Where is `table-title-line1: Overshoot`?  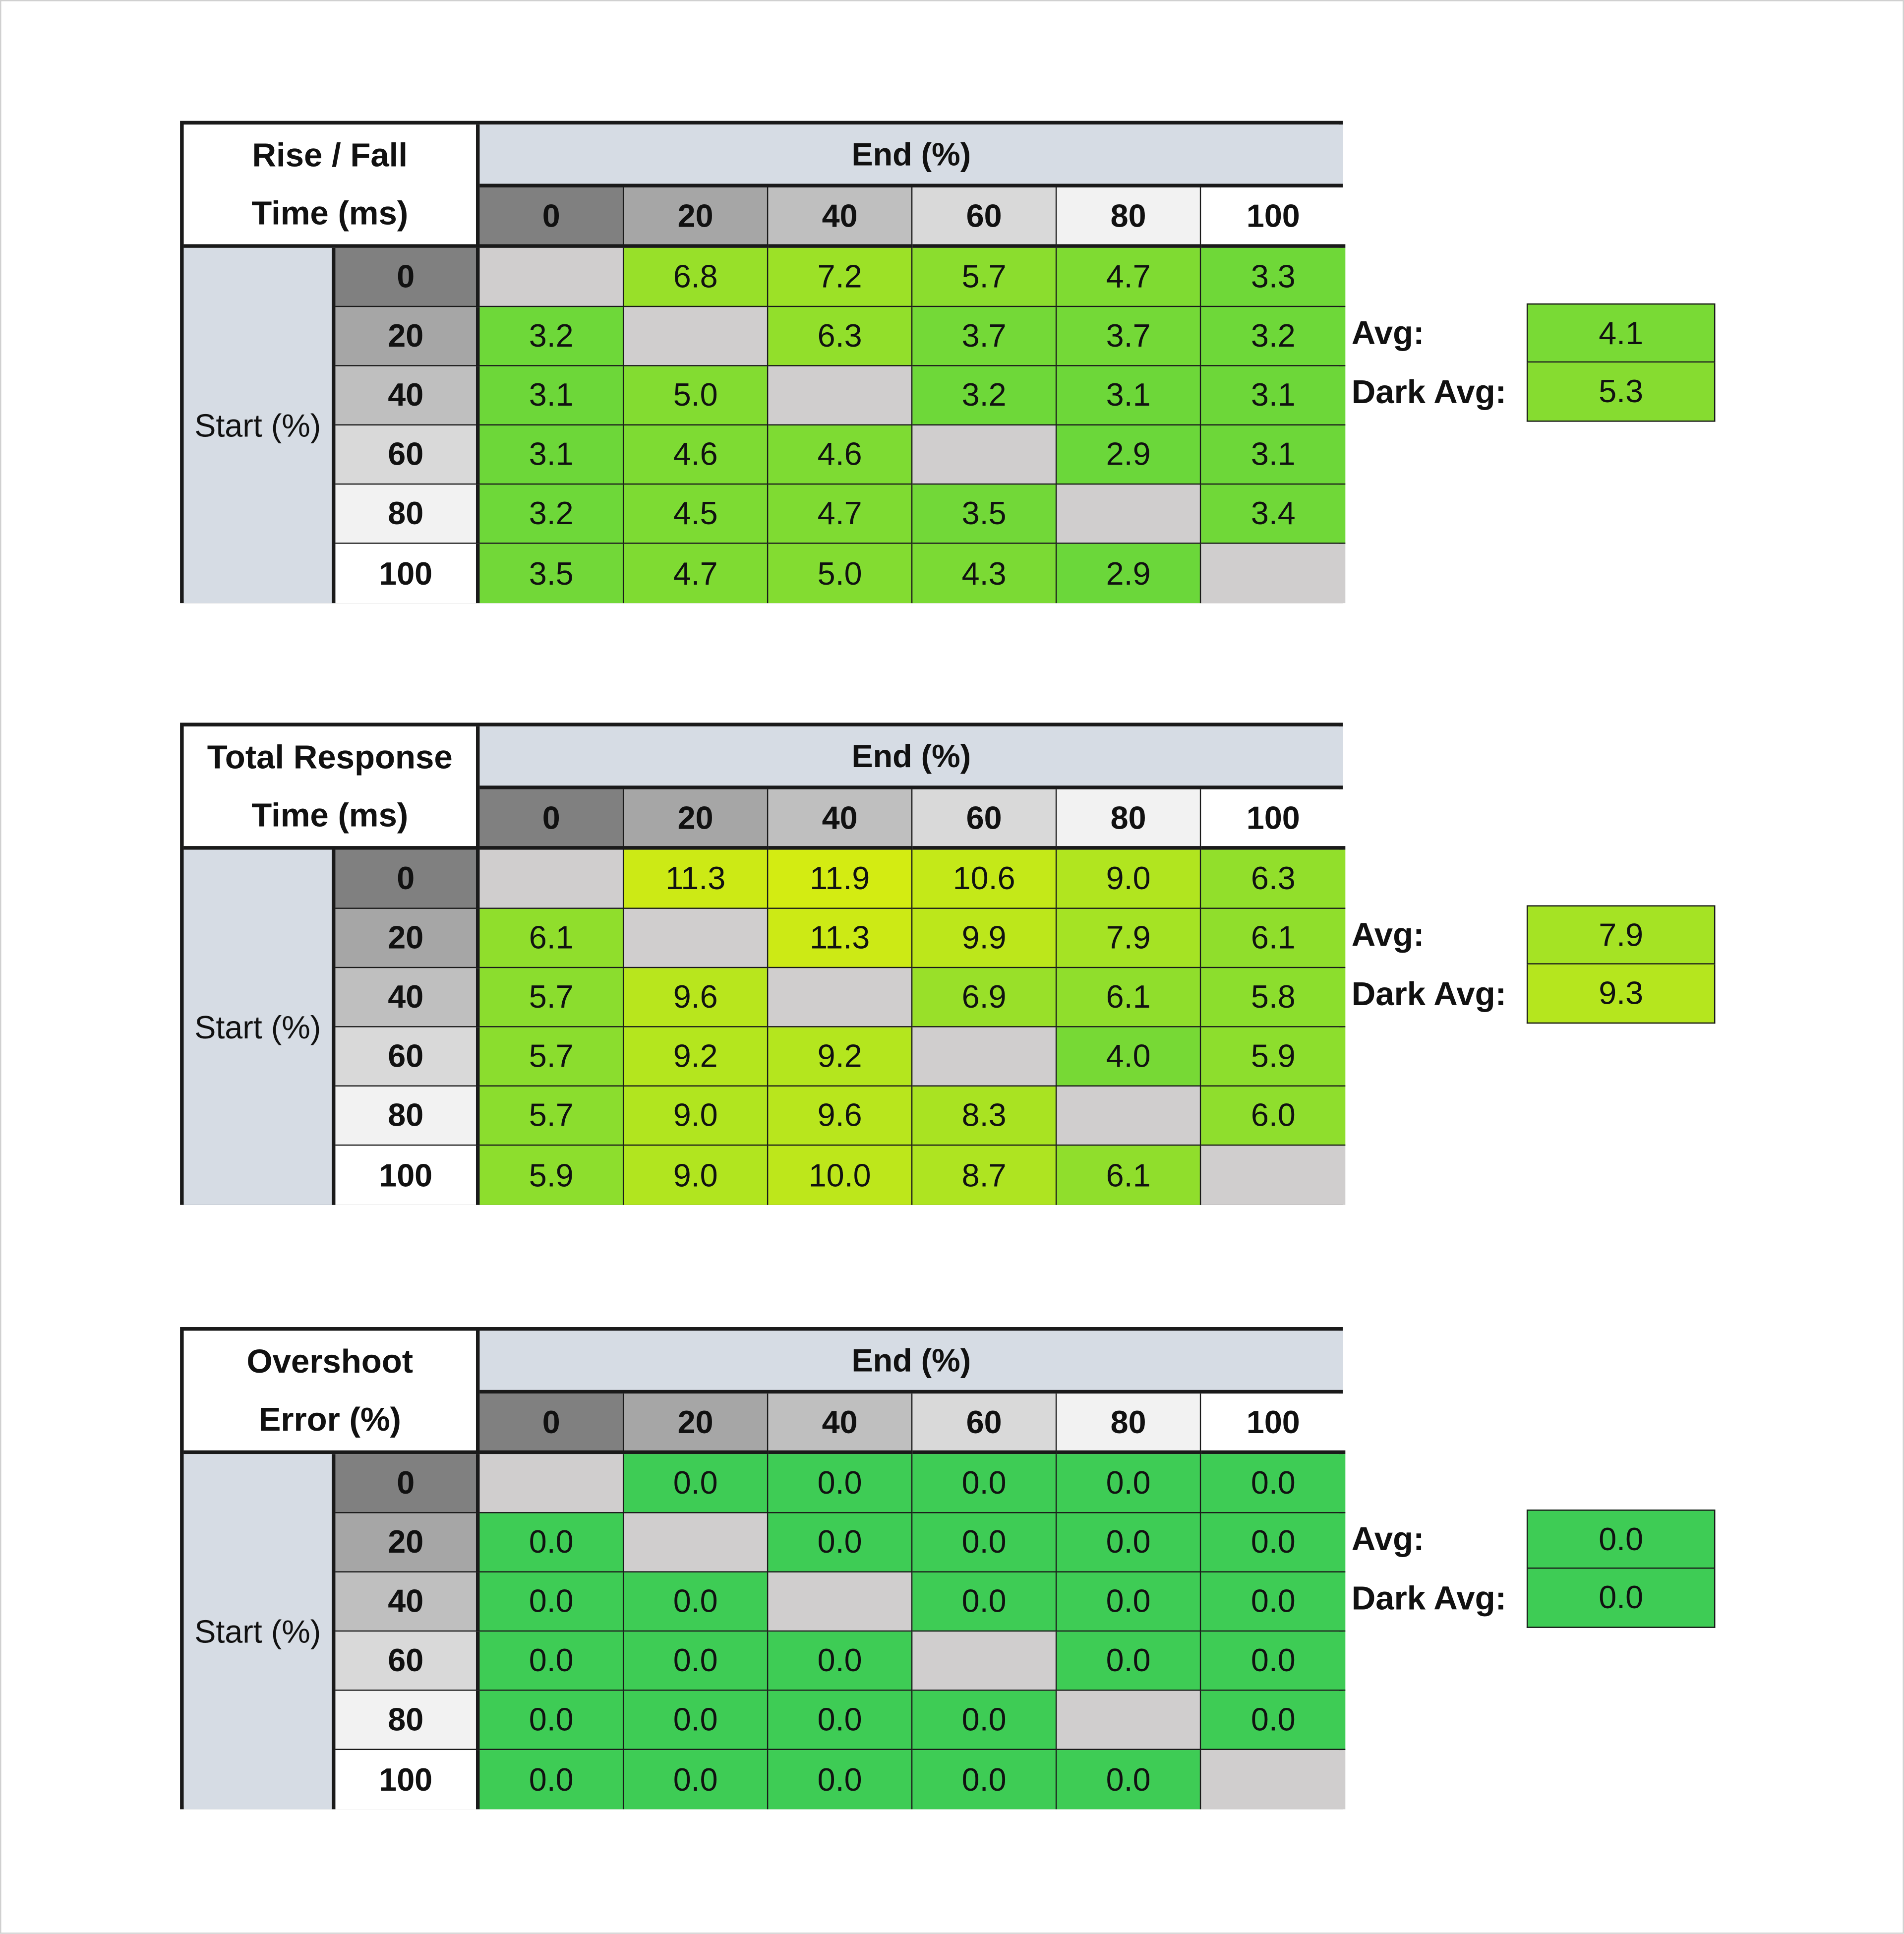
table-title-line1: Overshoot is located at coordinates (330, 1361).